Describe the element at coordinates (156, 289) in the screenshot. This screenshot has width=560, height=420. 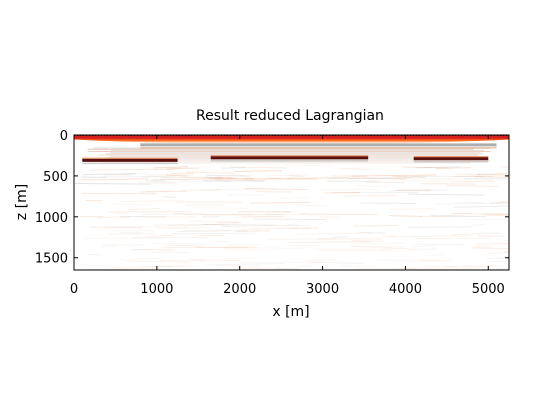
I see `x-tick-label: 1000` at that location.